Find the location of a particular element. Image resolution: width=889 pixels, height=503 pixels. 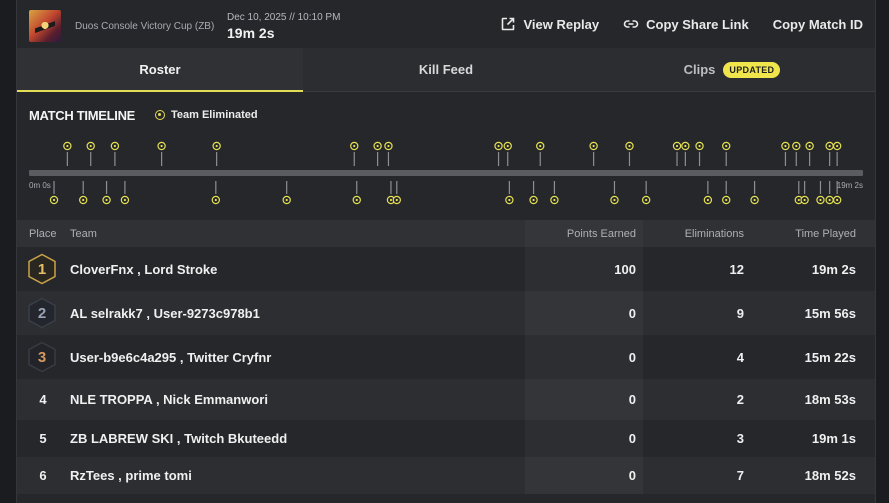

team-name: NLE TROPPA , Nick Emmanwori is located at coordinates (169, 399).